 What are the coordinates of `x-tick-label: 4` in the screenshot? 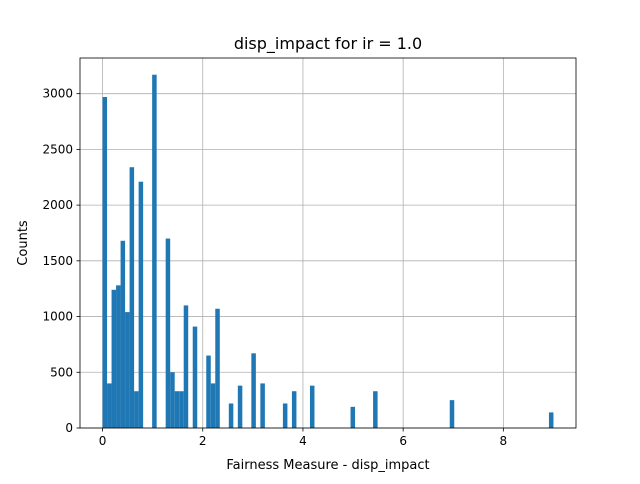 It's located at (303, 441).